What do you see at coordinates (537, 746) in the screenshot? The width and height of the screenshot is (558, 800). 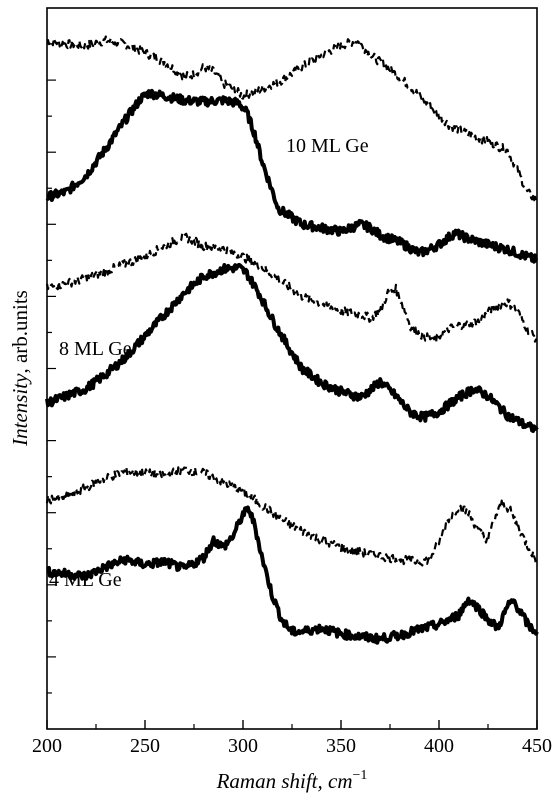 I see `x-tick-label: 450` at bounding box center [537, 746].